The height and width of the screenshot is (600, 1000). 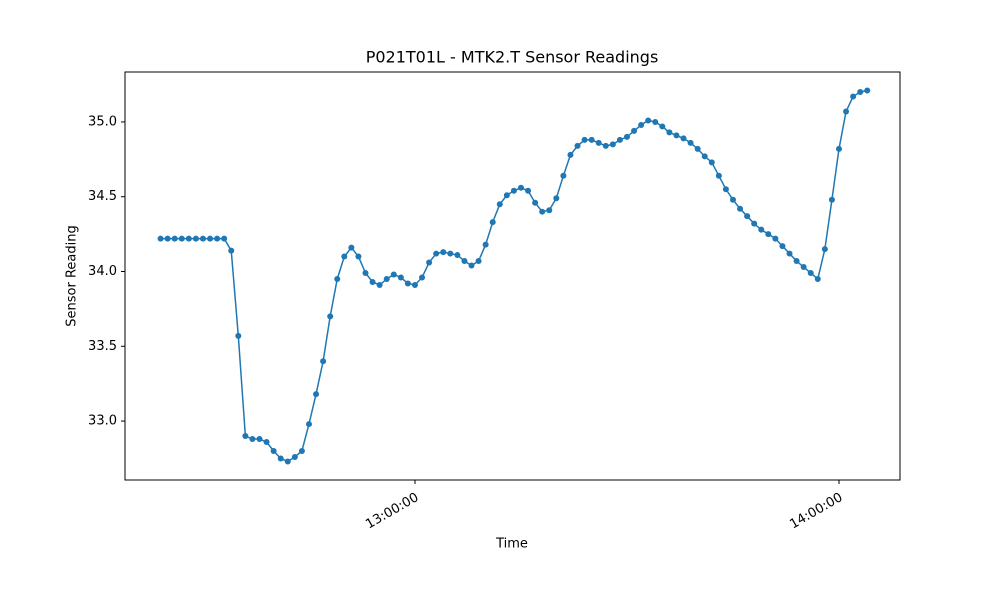 What do you see at coordinates (816, 511) in the screenshot?
I see `x-tick-label: 14:00:00` at bounding box center [816, 511].